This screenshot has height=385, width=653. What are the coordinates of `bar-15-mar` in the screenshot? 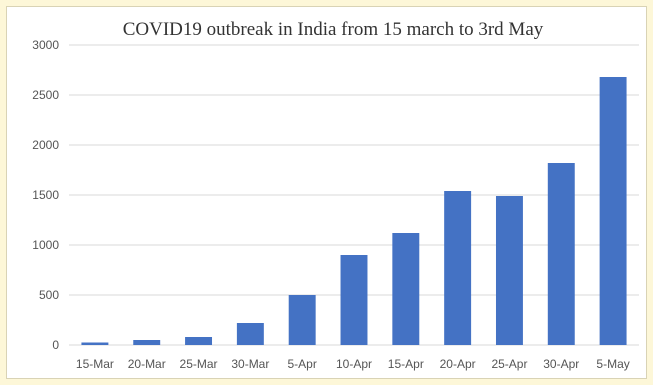 It's located at (95, 343).